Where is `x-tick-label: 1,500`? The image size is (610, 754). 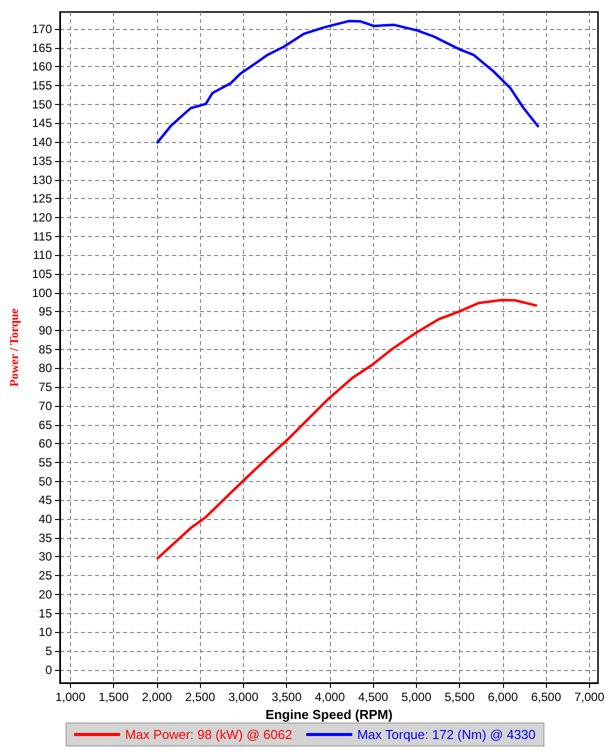 x-tick-label: 1,500 is located at coordinates (113, 697).